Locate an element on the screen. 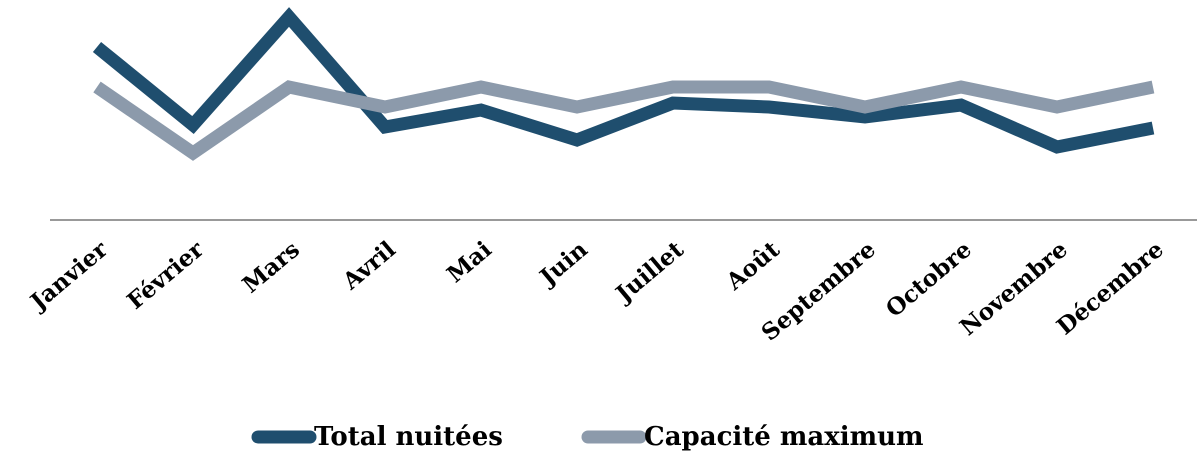  x-tick-label: Mai is located at coordinates (469, 262).